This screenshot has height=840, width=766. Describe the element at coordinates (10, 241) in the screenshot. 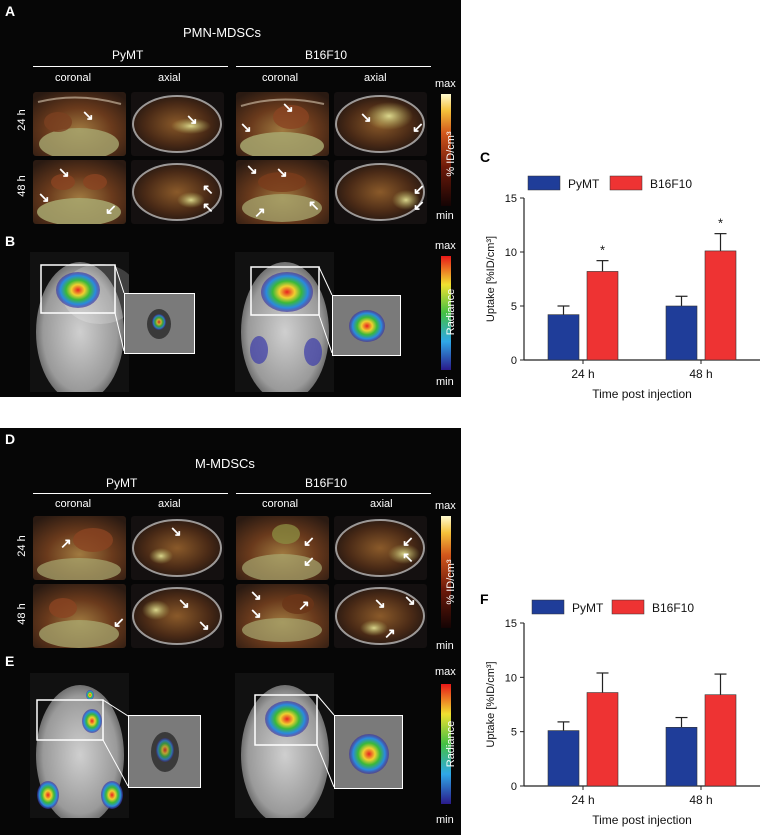

I see `panel-letter-b: B` at that location.